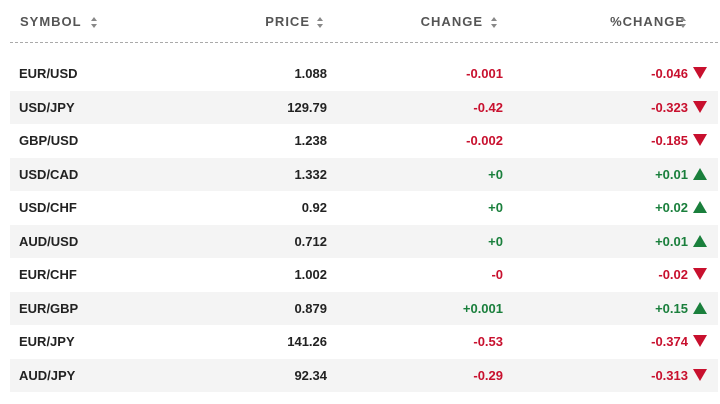 This screenshot has height=404, width=720. I want to click on column-header: %CHANGE, so click(647, 21).